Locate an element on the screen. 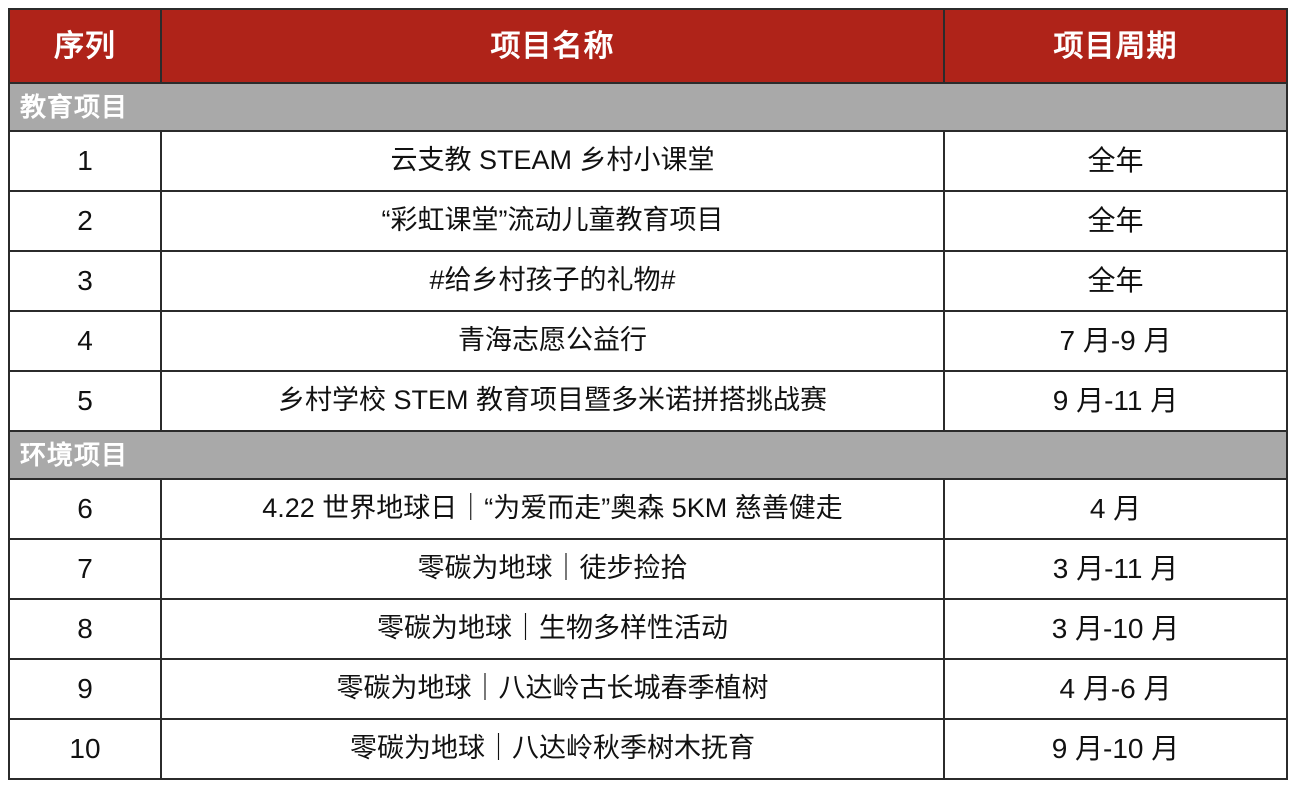  table-row: 3 #给乡村孩子的礼物# 全年 is located at coordinates (648, 281).